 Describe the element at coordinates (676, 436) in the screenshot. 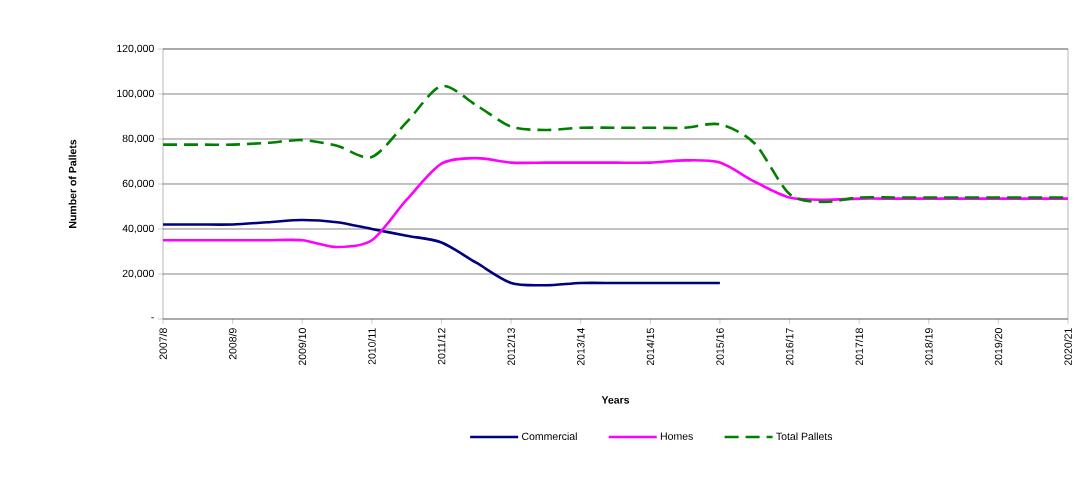

I see `legend-label: Homes` at that location.